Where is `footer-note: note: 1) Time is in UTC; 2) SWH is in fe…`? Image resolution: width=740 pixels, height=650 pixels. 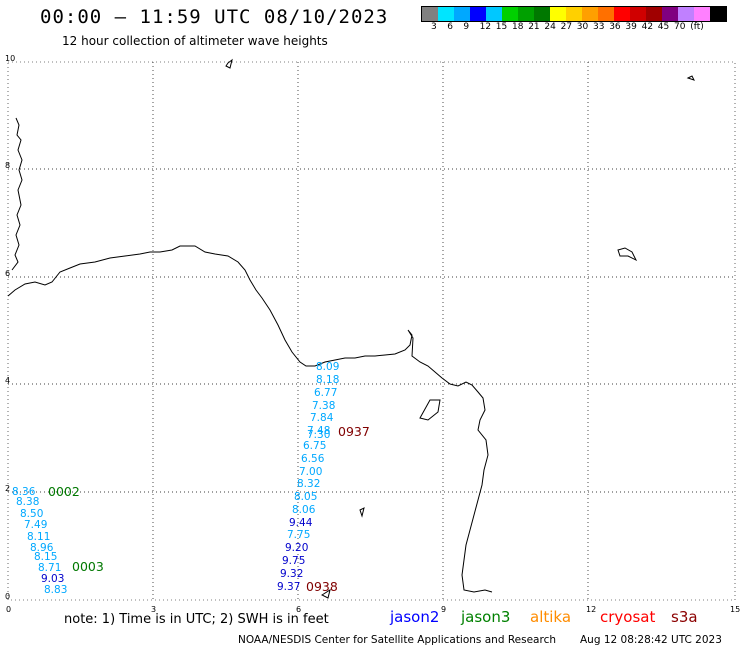 footer-note: note: 1) Time is in UTC; 2) SWH is in fe… is located at coordinates (196, 619).